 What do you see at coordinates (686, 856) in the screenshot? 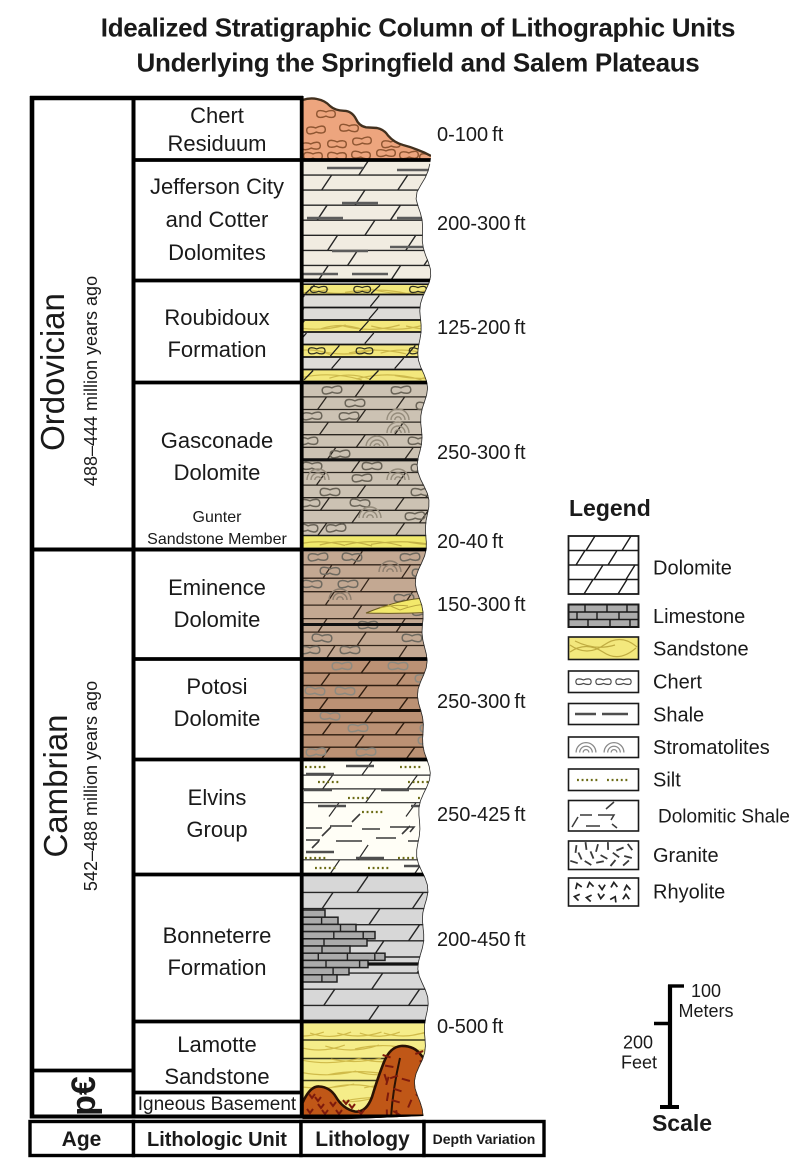
I see `svg-text: Granite` at bounding box center [686, 856].